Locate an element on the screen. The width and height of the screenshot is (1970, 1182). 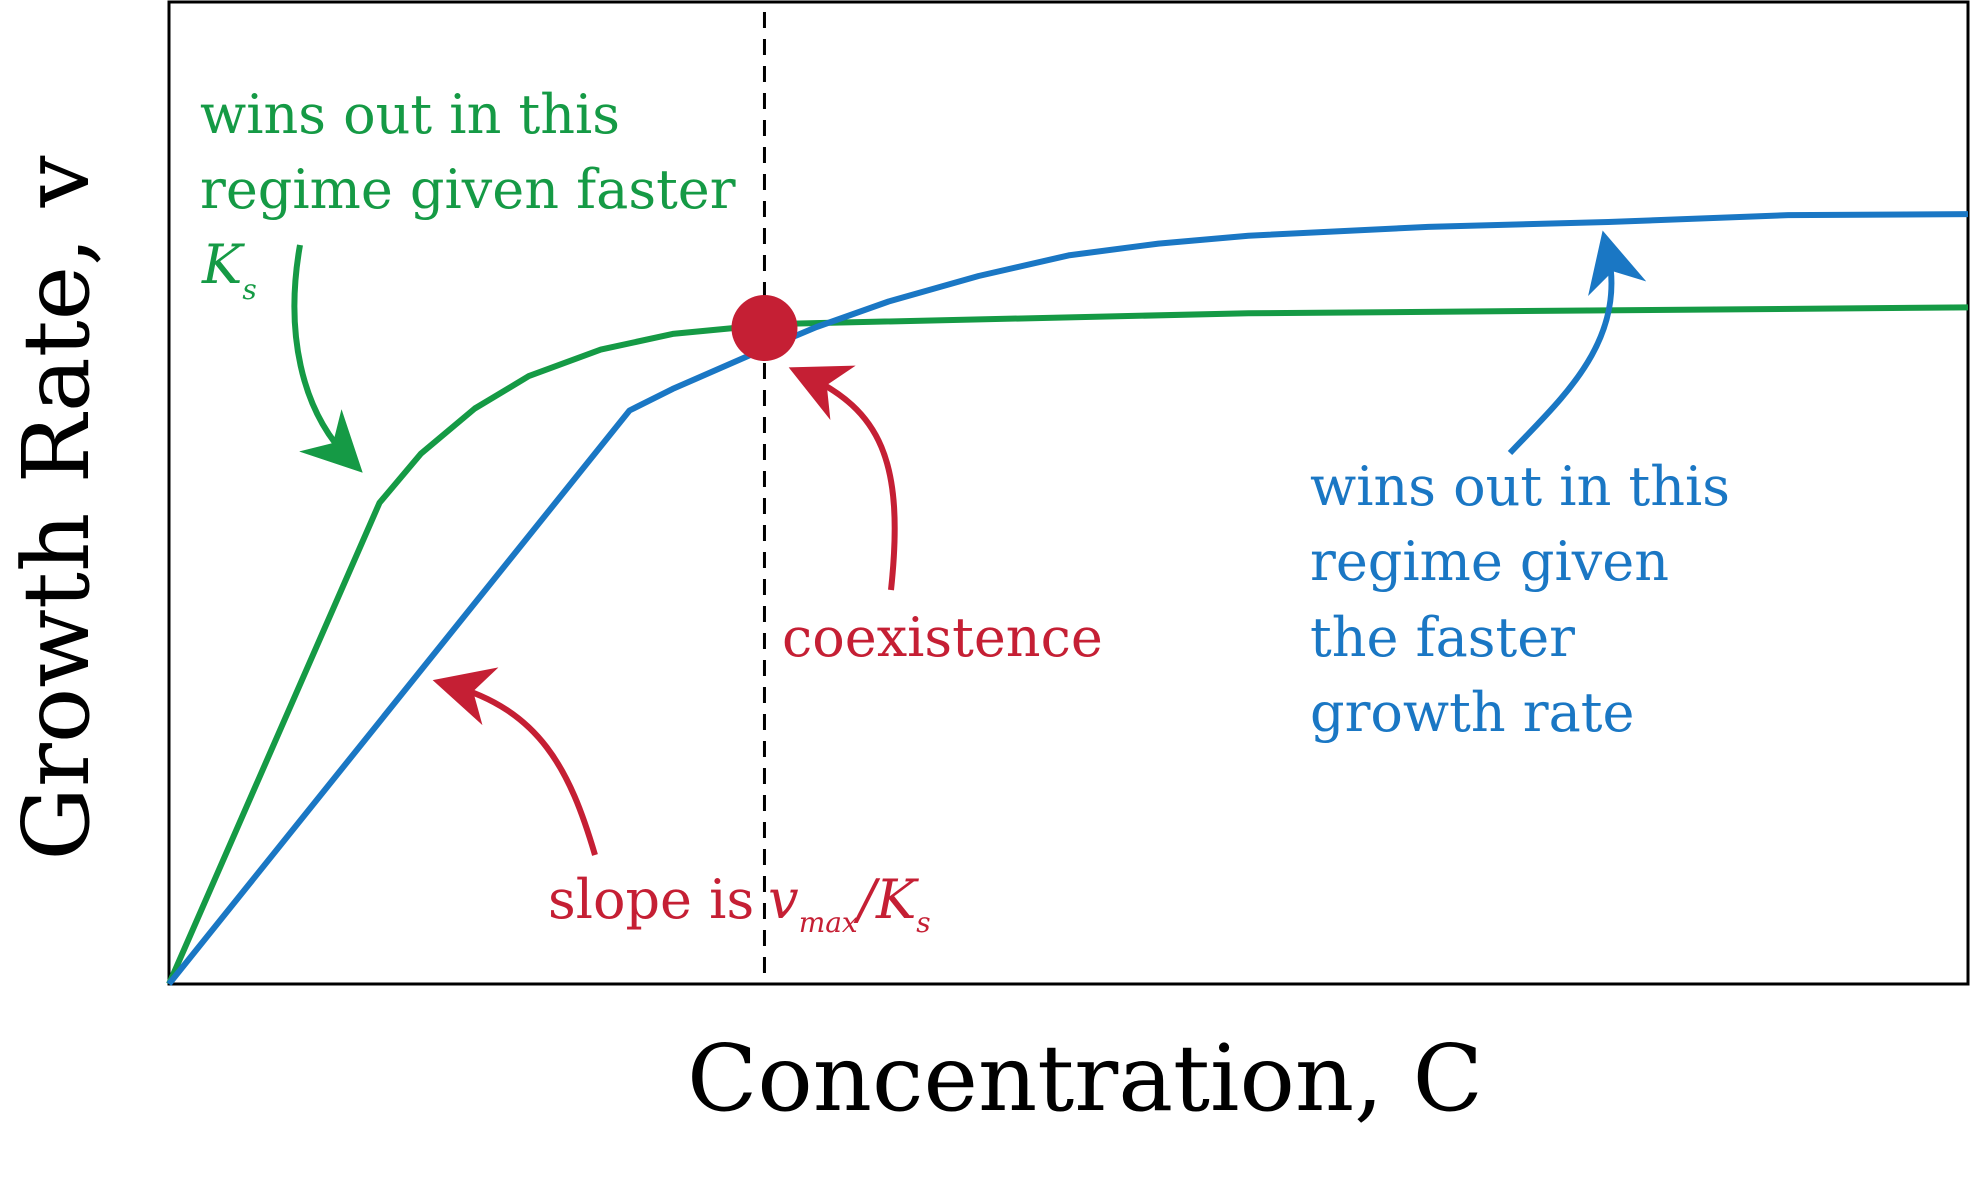
slope-prefix: slope is is located at coordinates (651, 899).